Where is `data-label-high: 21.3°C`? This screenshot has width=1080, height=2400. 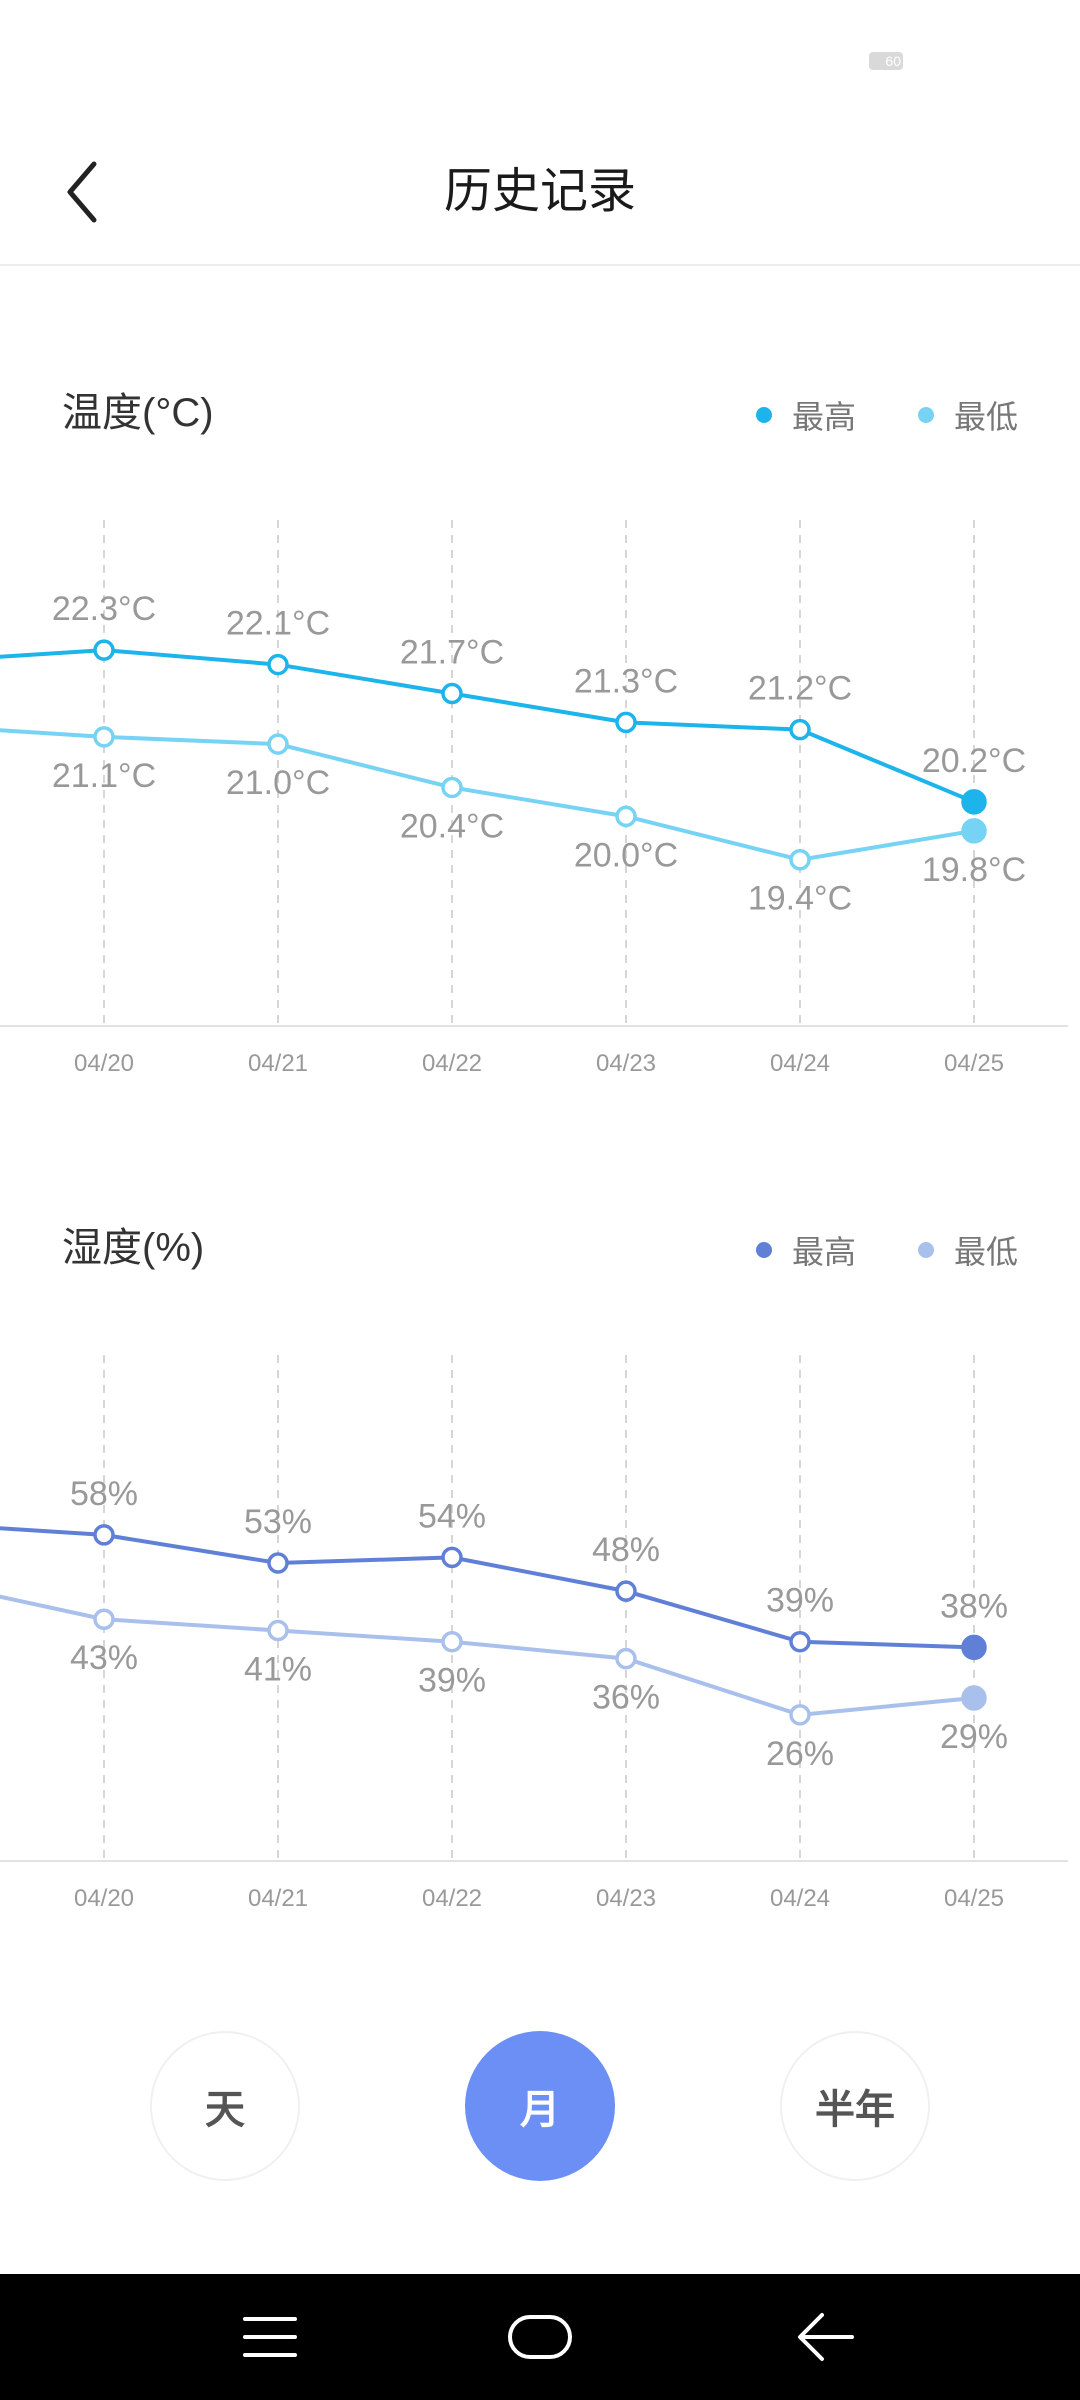
data-label-high: 21.3°C is located at coordinates (626, 681).